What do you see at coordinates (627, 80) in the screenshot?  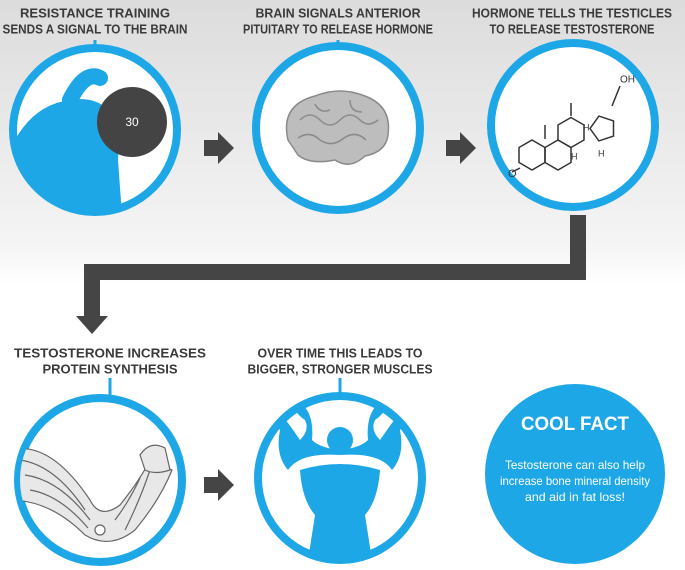 I see `atom-label: OH` at bounding box center [627, 80].